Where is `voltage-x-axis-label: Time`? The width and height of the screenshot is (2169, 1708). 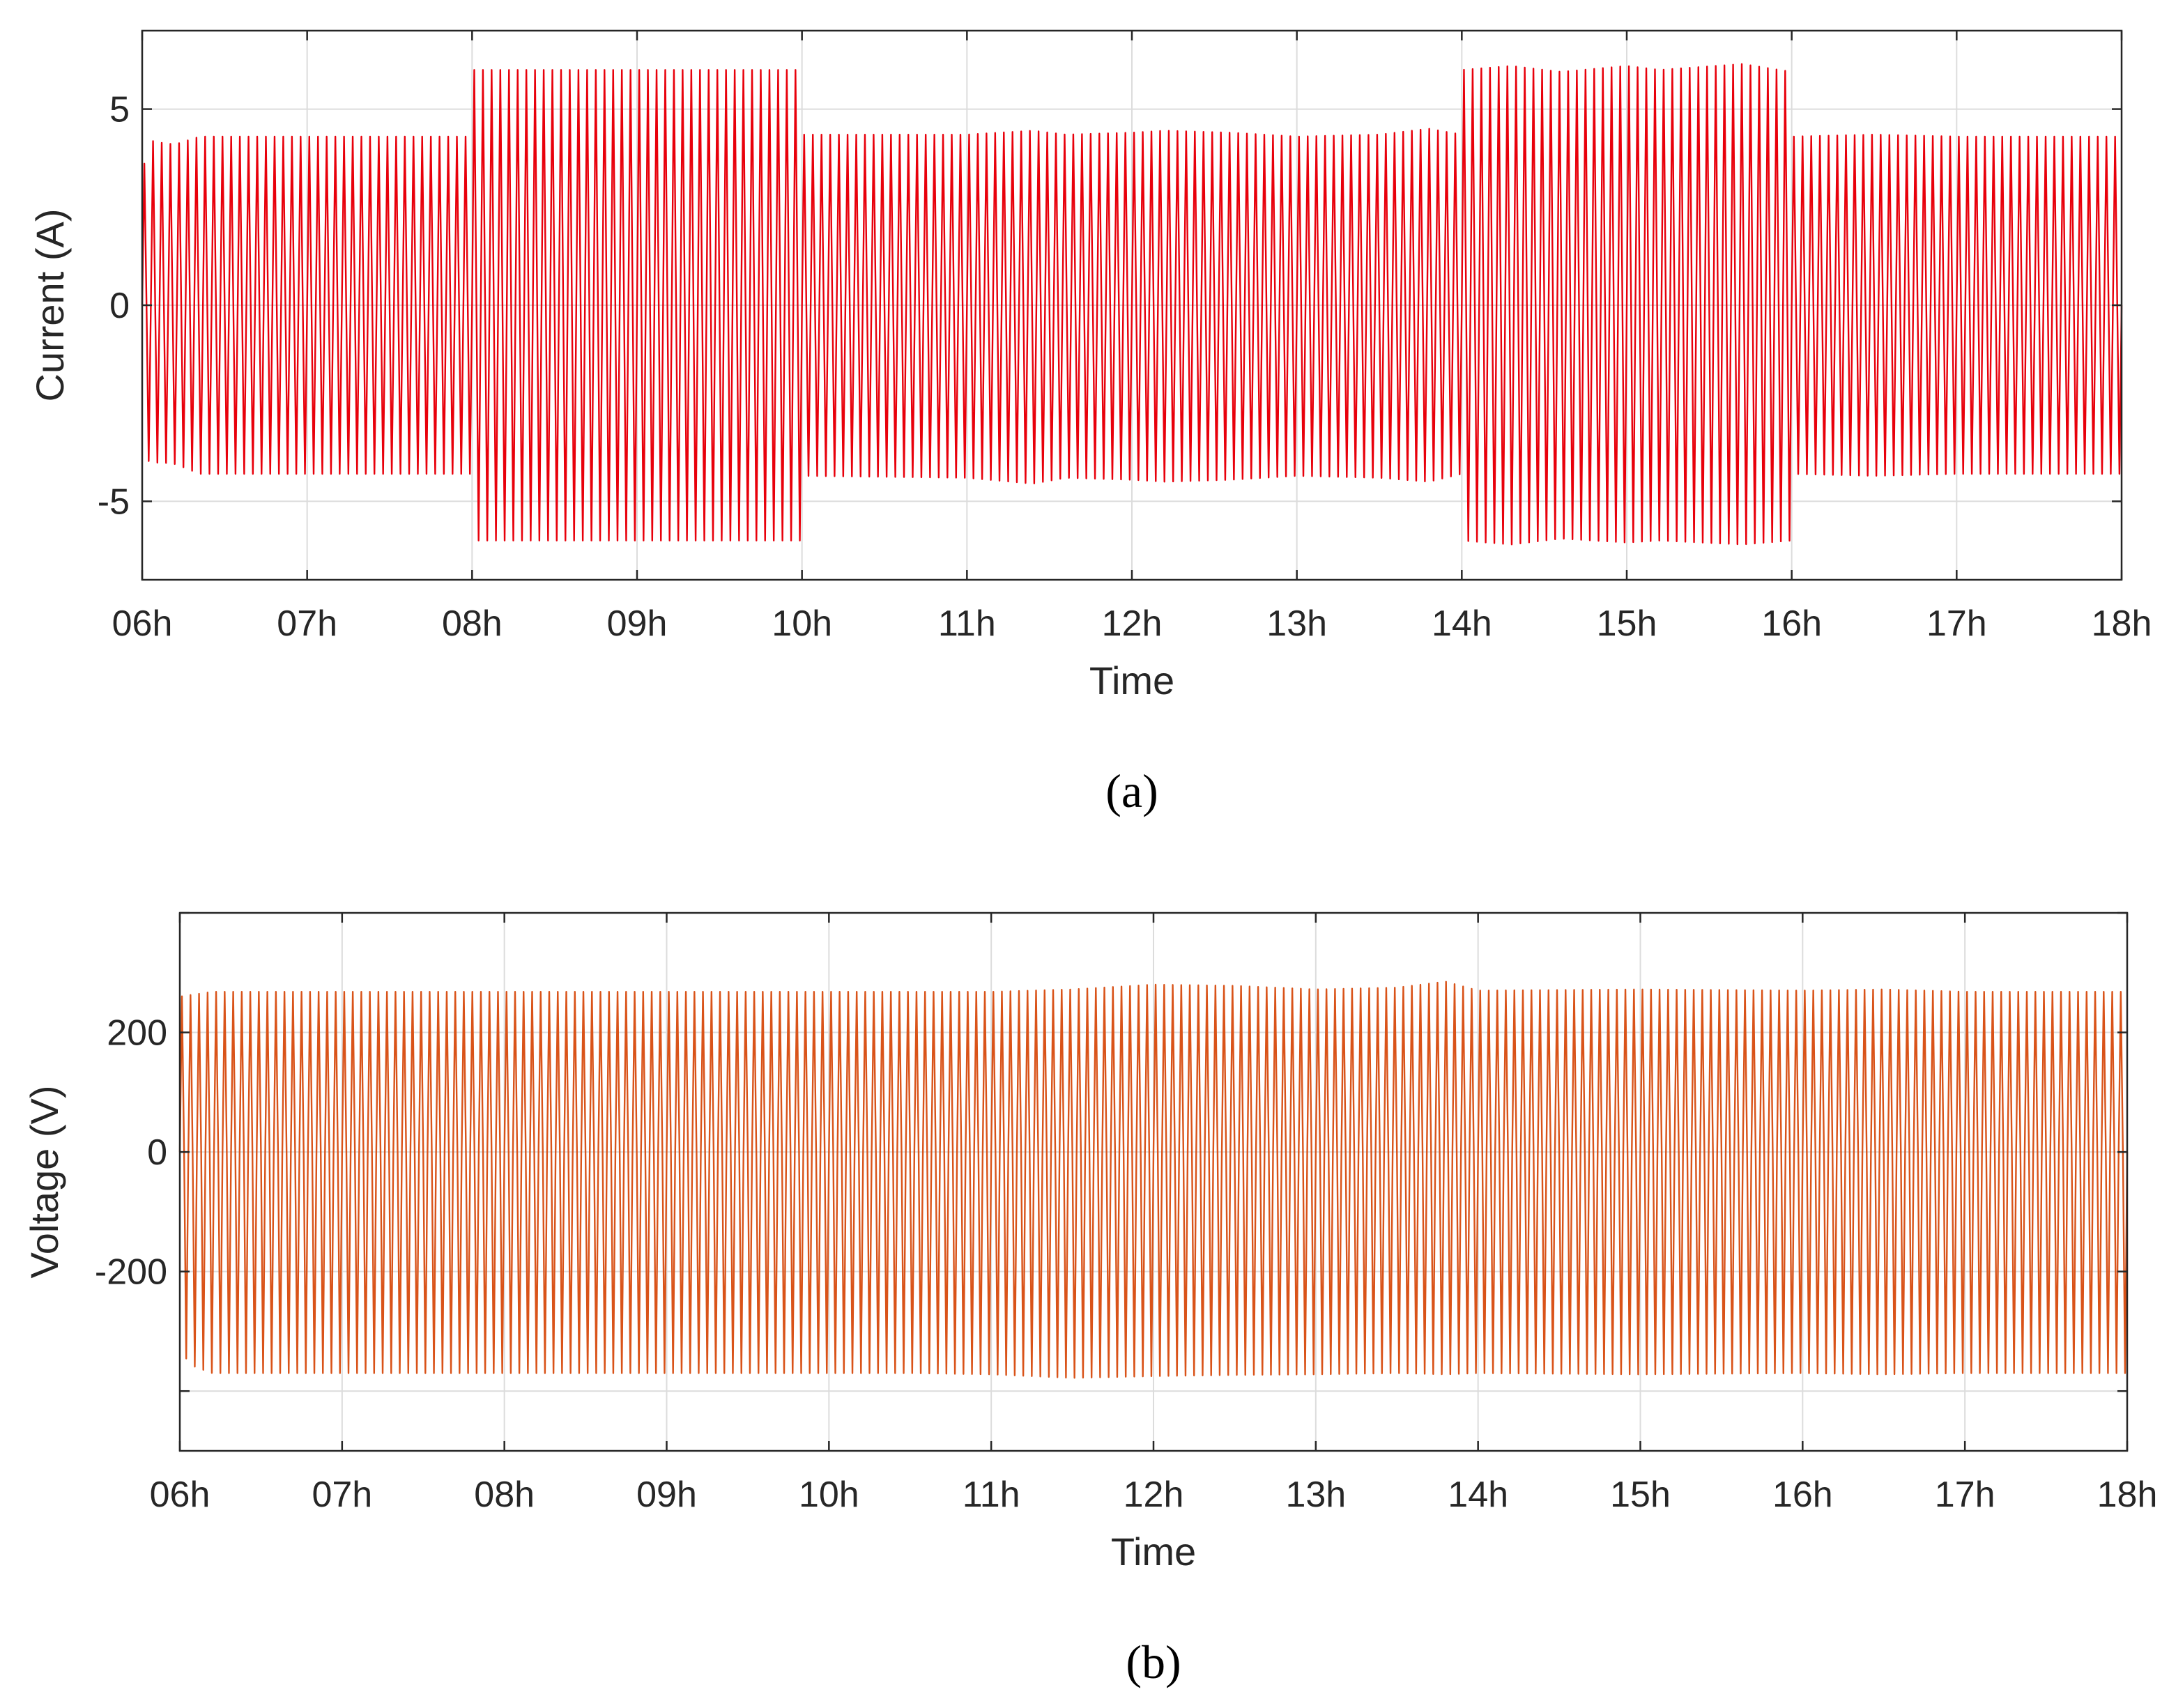
voltage-x-axis-label: Time is located at coordinates (1153, 1552).